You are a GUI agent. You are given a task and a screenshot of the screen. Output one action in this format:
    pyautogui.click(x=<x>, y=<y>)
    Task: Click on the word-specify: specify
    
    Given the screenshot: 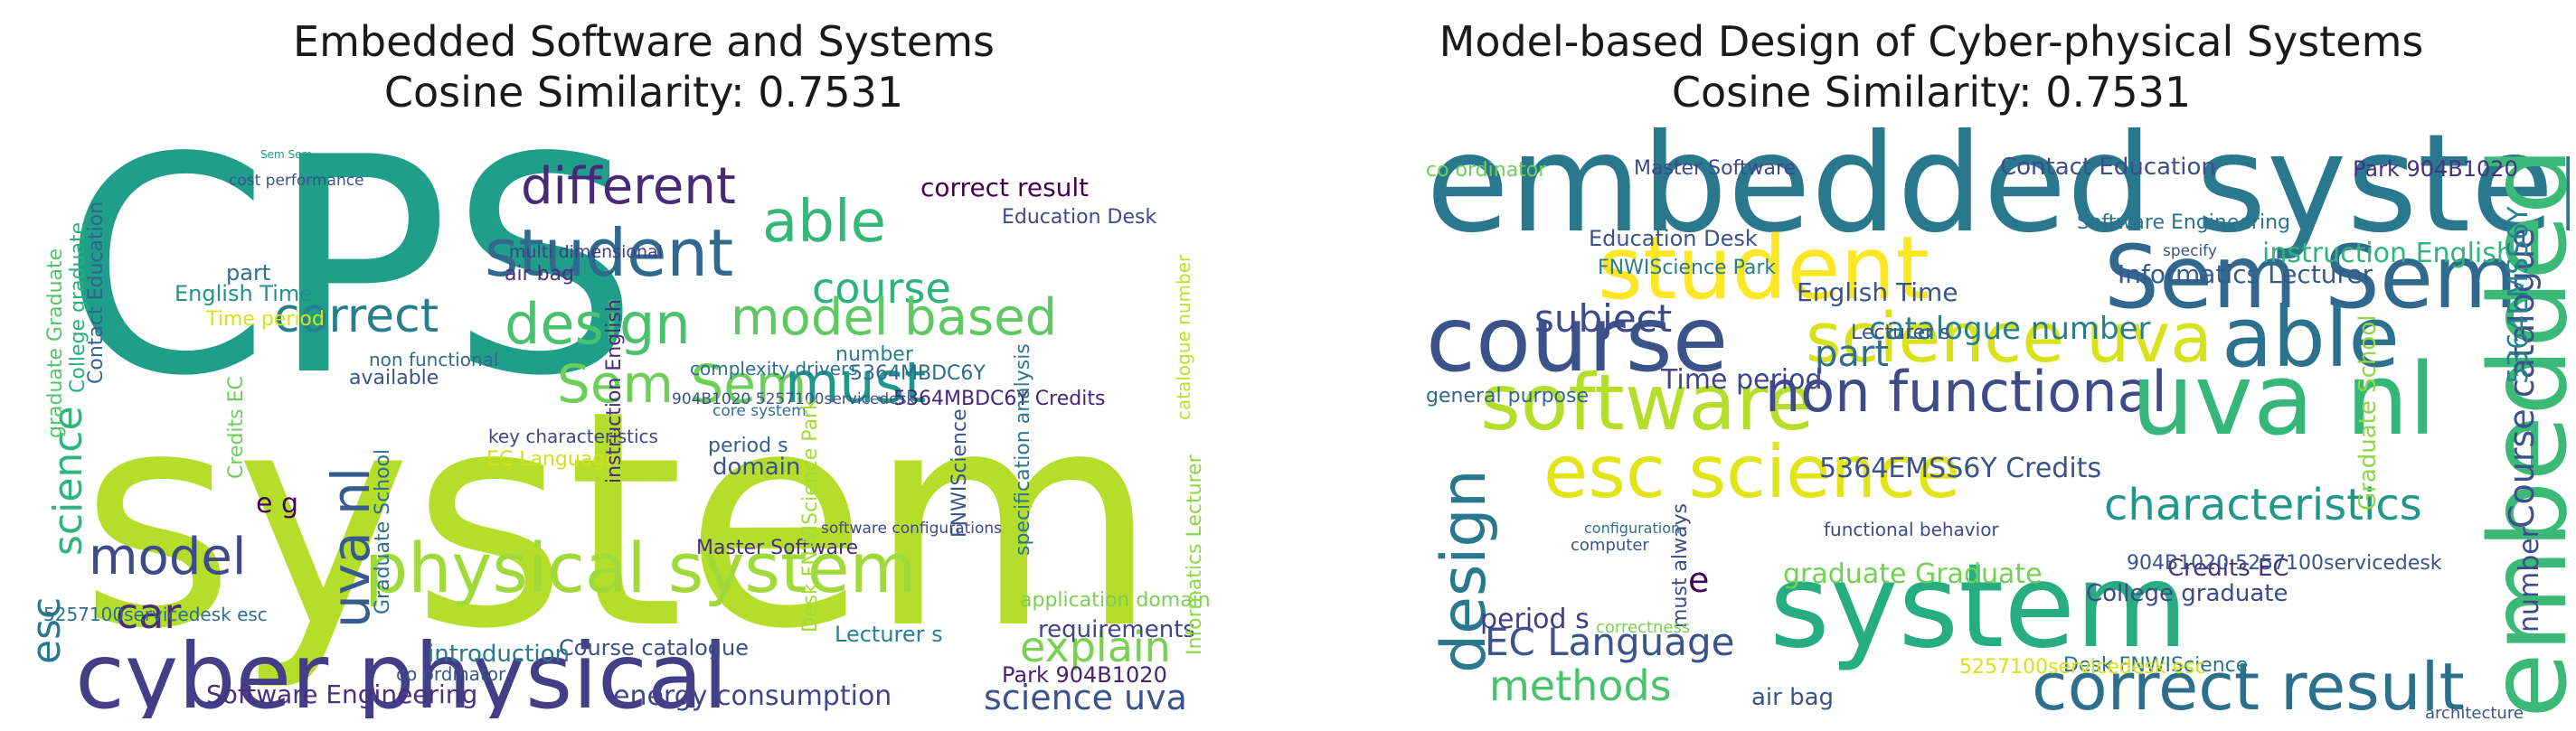 What is the action you would take?
    pyautogui.click(x=2190, y=251)
    